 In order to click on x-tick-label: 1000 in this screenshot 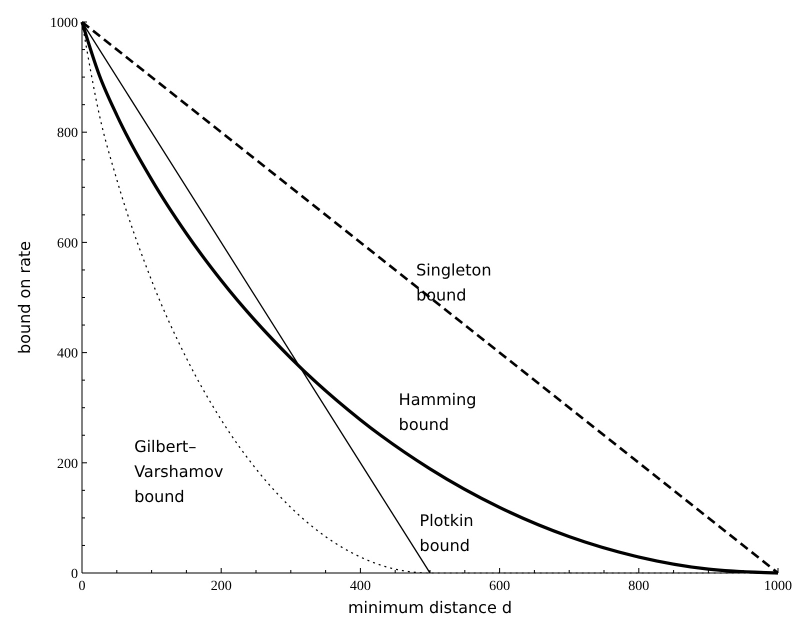, I will do `click(778, 586)`.